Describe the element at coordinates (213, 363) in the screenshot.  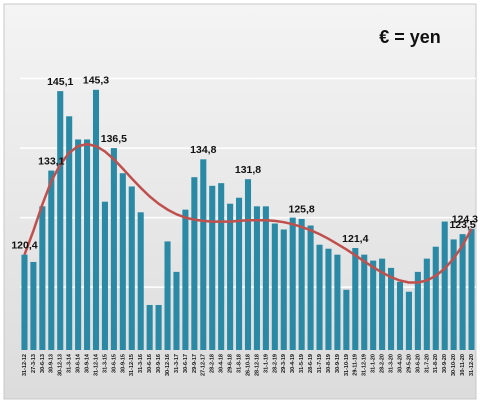
I see `x-tick-label: 28-2-18` at that location.